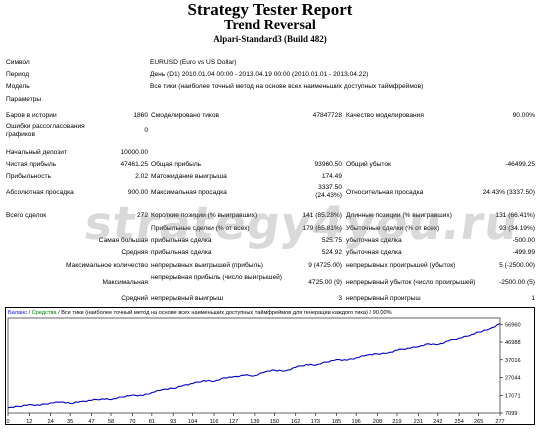 The height and width of the screenshot is (432, 540). What do you see at coordinates (517, 228) in the screenshot?
I see `loss-trades-value: 93 (34.19%)` at bounding box center [517, 228].